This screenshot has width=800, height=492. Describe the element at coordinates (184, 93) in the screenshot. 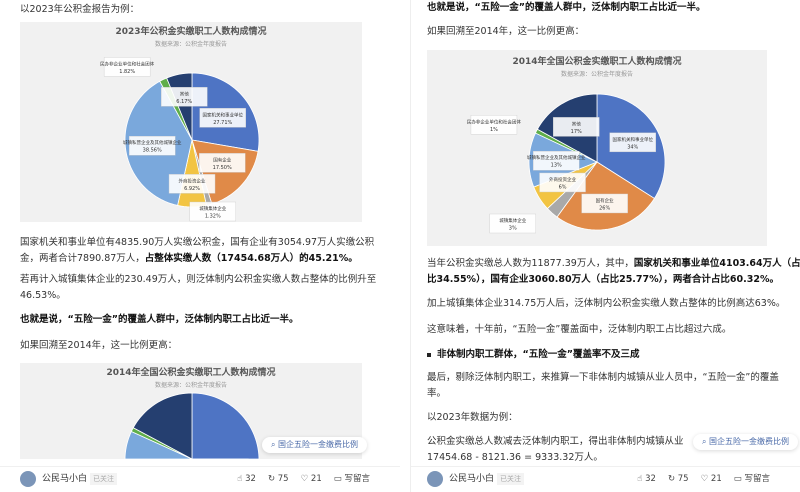

I see `slice-label-name: 其他` at that location.